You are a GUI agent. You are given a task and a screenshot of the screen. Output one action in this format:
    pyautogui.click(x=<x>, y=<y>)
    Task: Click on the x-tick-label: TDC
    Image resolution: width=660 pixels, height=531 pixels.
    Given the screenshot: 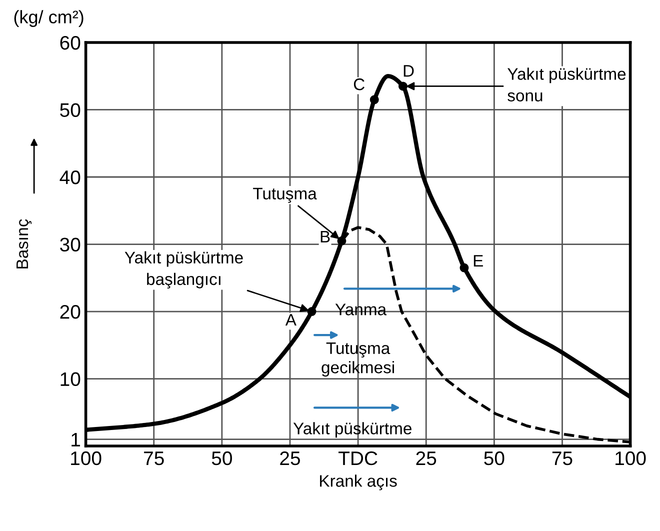 What is the action you would take?
    pyautogui.click(x=358, y=458)
    